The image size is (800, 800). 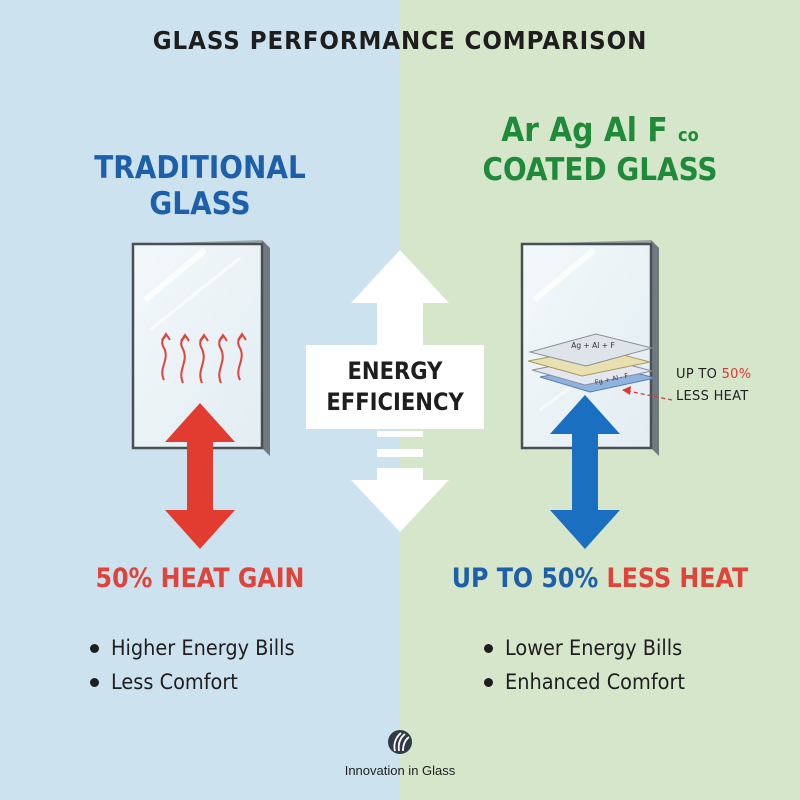 I want to click on energy-efficiency-label: ENERGY EFFICIENCY, so click(x=395, y=387).